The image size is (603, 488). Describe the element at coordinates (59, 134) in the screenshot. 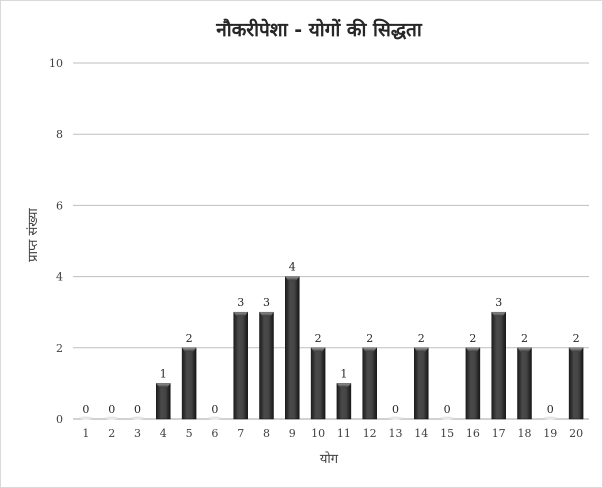

I see `y-tick-label: 8` at that location.